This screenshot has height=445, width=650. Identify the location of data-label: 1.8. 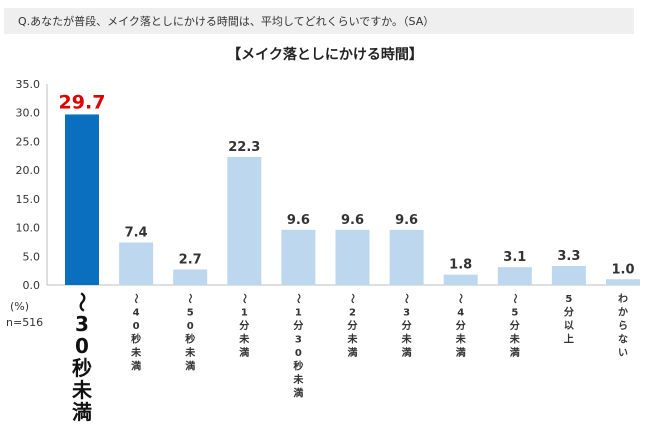
(460, 265).